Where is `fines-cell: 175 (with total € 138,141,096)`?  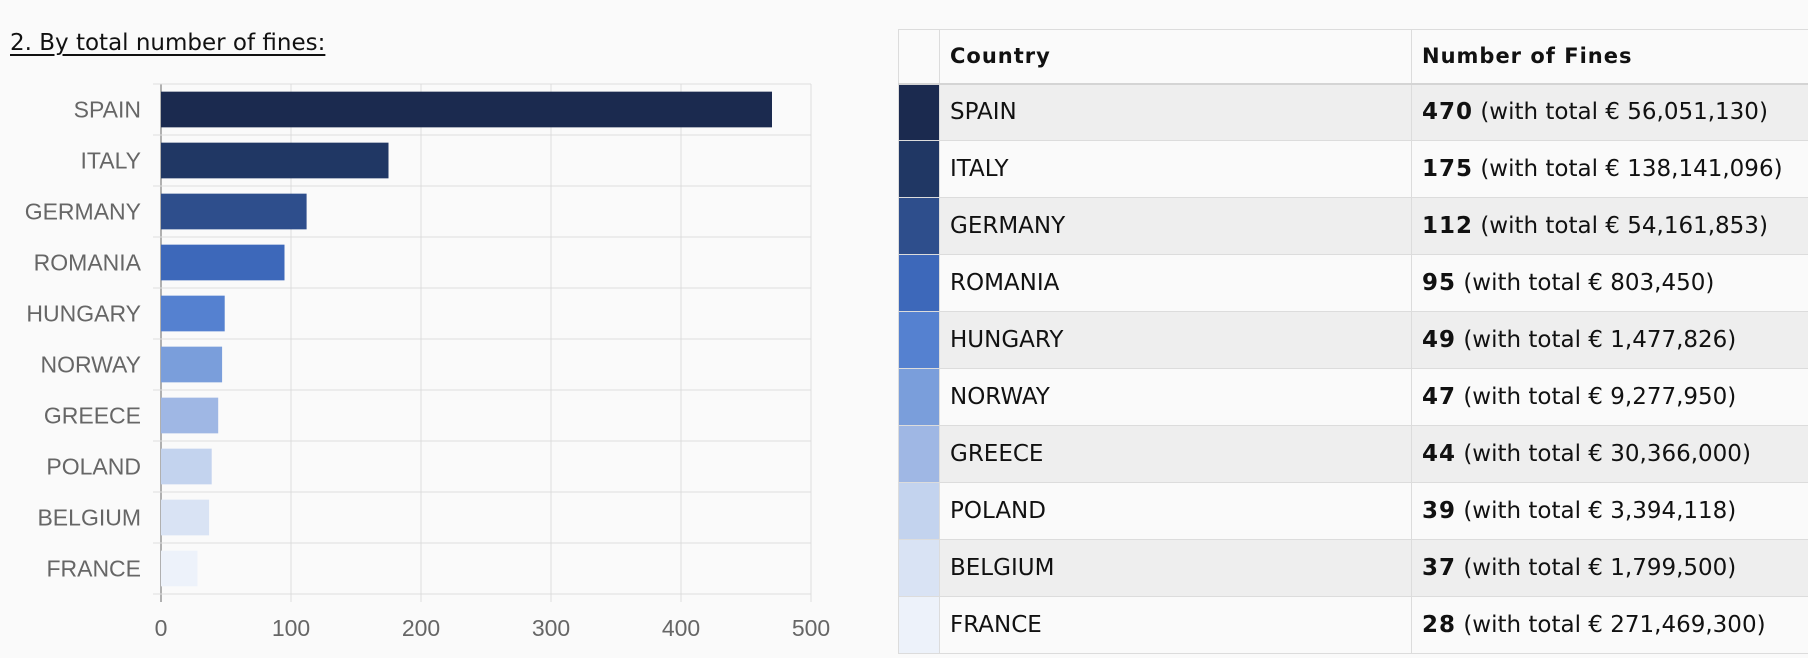
fines-cell: 175 (with total € 138,141,096) is located at coordinates (1609, 169).